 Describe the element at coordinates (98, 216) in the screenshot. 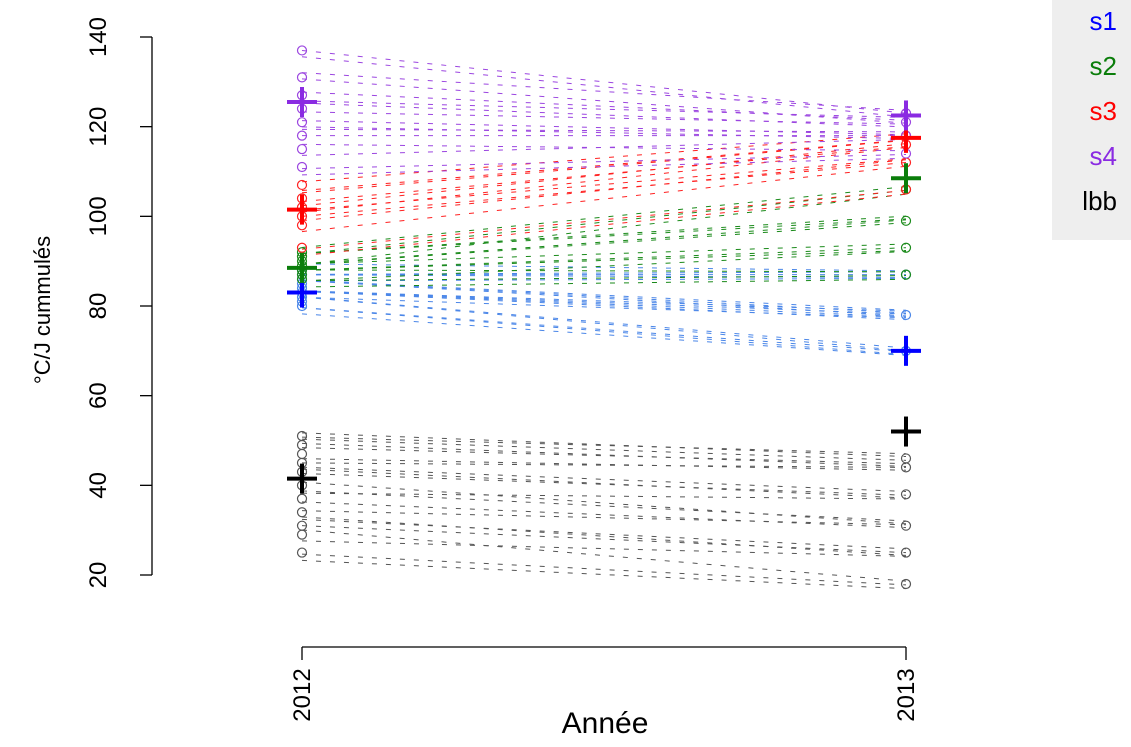

I see `y-tick-label: 100` at that location.